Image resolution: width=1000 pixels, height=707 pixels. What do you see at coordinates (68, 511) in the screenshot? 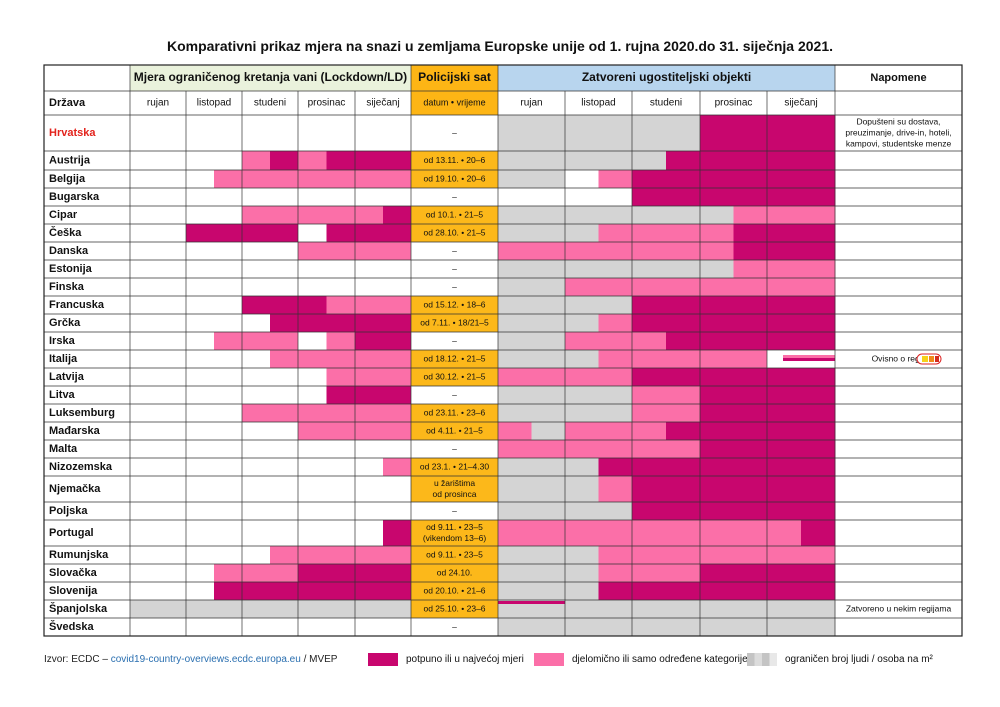
I see `country-label: Poljska` at bounding box center [68, 511].